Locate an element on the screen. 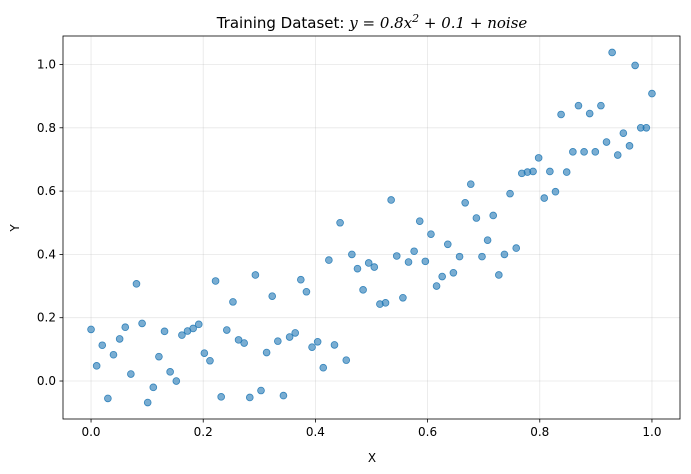 This screenshot has width=691, height=474. x-tick-label: 0.2 is located at coordinates (203, 432).